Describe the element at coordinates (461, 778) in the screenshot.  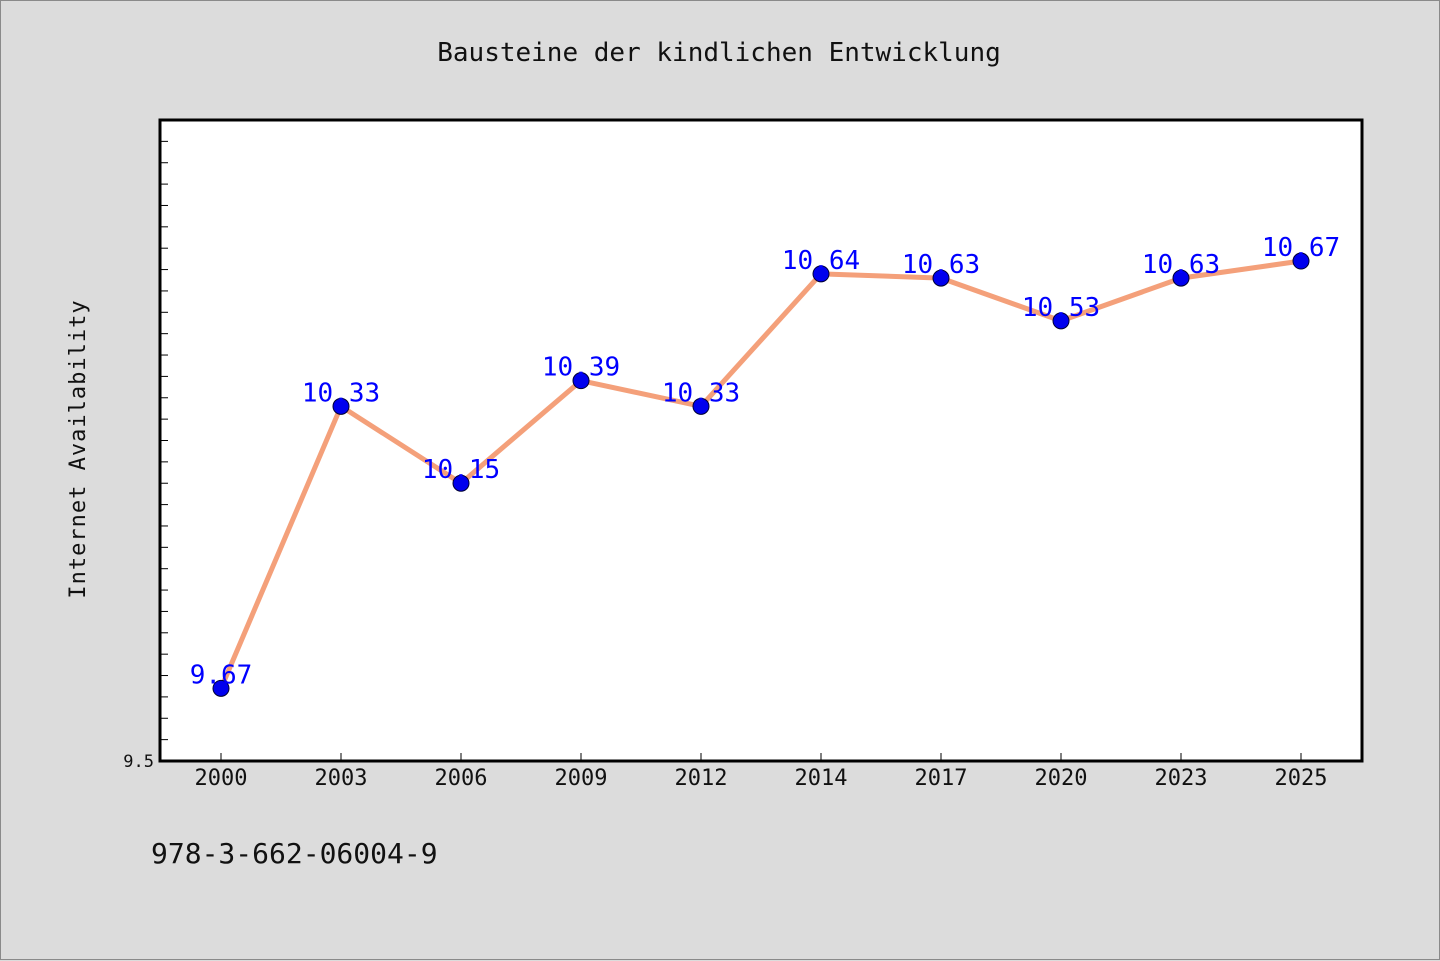
I see `x-tick-label: 2006` at that location.